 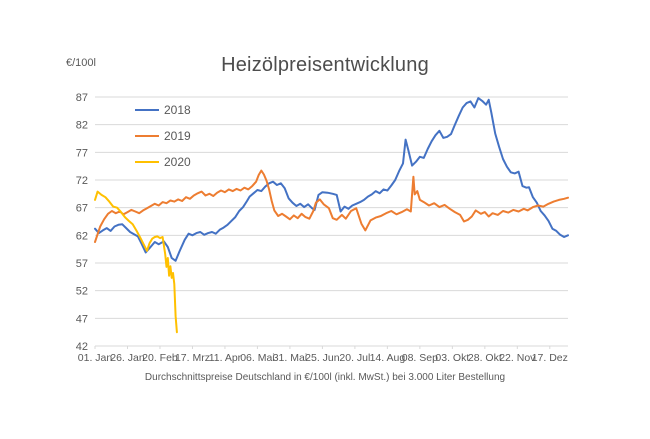 What do you see at coordinates (160, 358) in the screenshot?
I see `x-tick-label: 20. Feb` at bounding box center [160, 358].